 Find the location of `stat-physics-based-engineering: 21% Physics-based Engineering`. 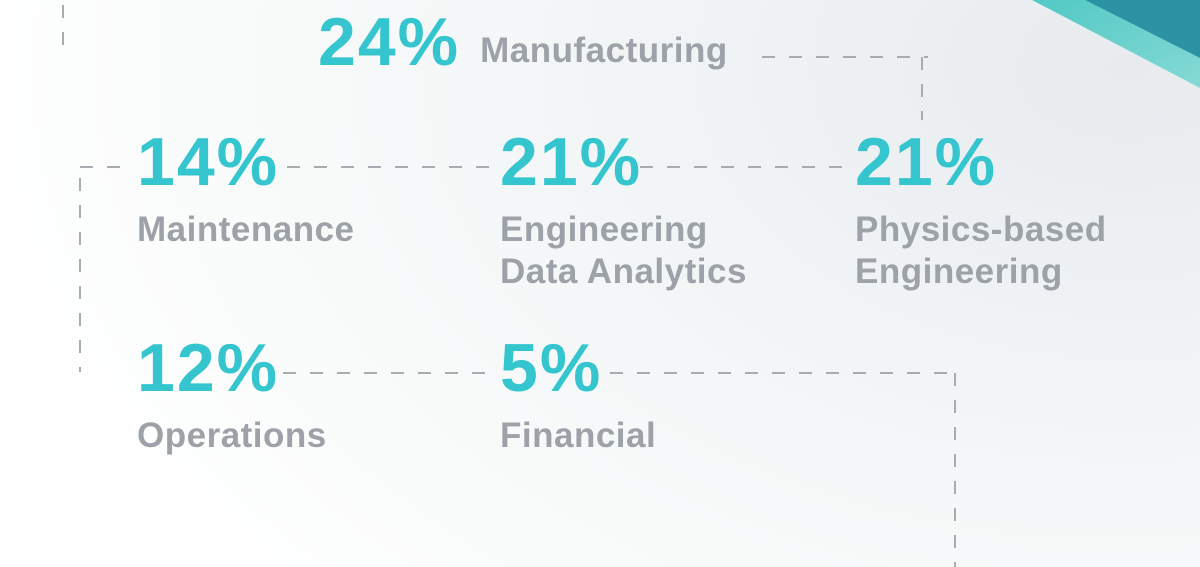

stat-physics-based-engineering: 21% Physics-based Engineering is located at coordinates (981, 210).